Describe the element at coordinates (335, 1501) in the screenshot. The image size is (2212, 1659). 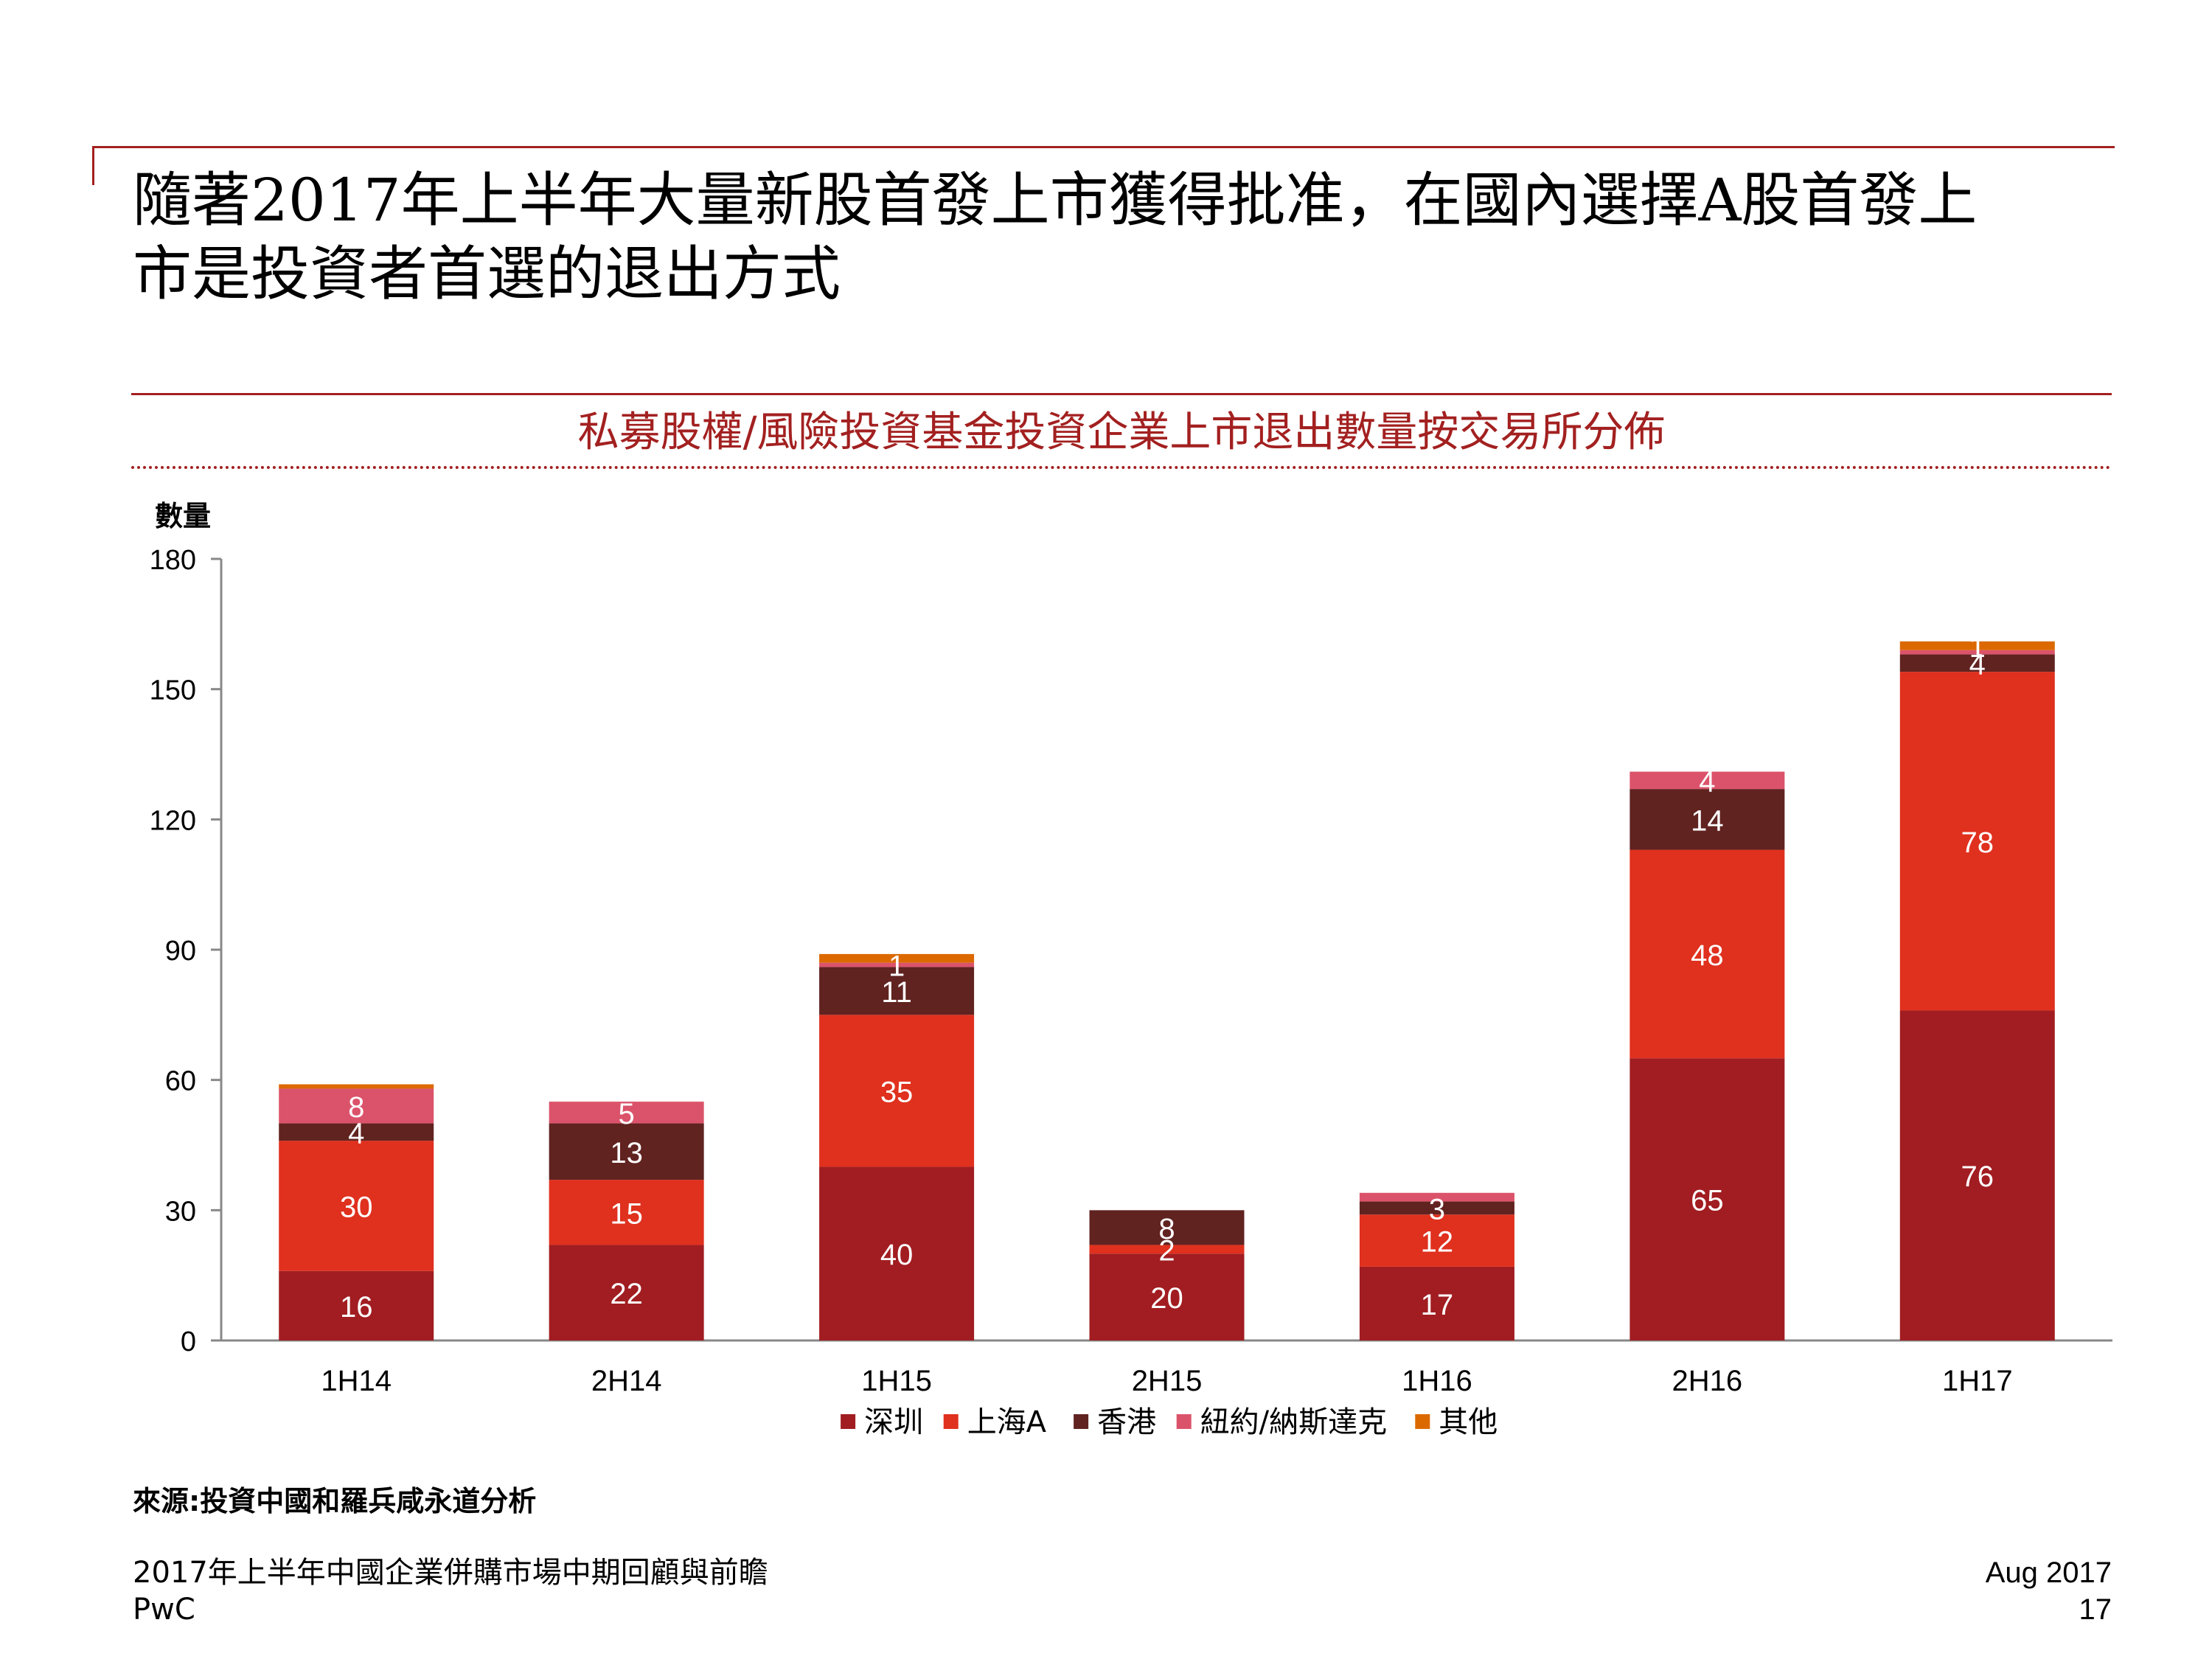
I see `source-note: 來源:投資中國和羅兵咸永道分析` at that location.